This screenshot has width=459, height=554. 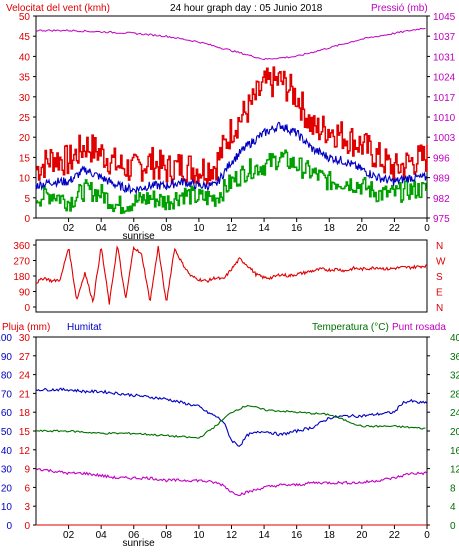 I want to click on pressure-y-tick-label: 996, so click(x=441, y=158).